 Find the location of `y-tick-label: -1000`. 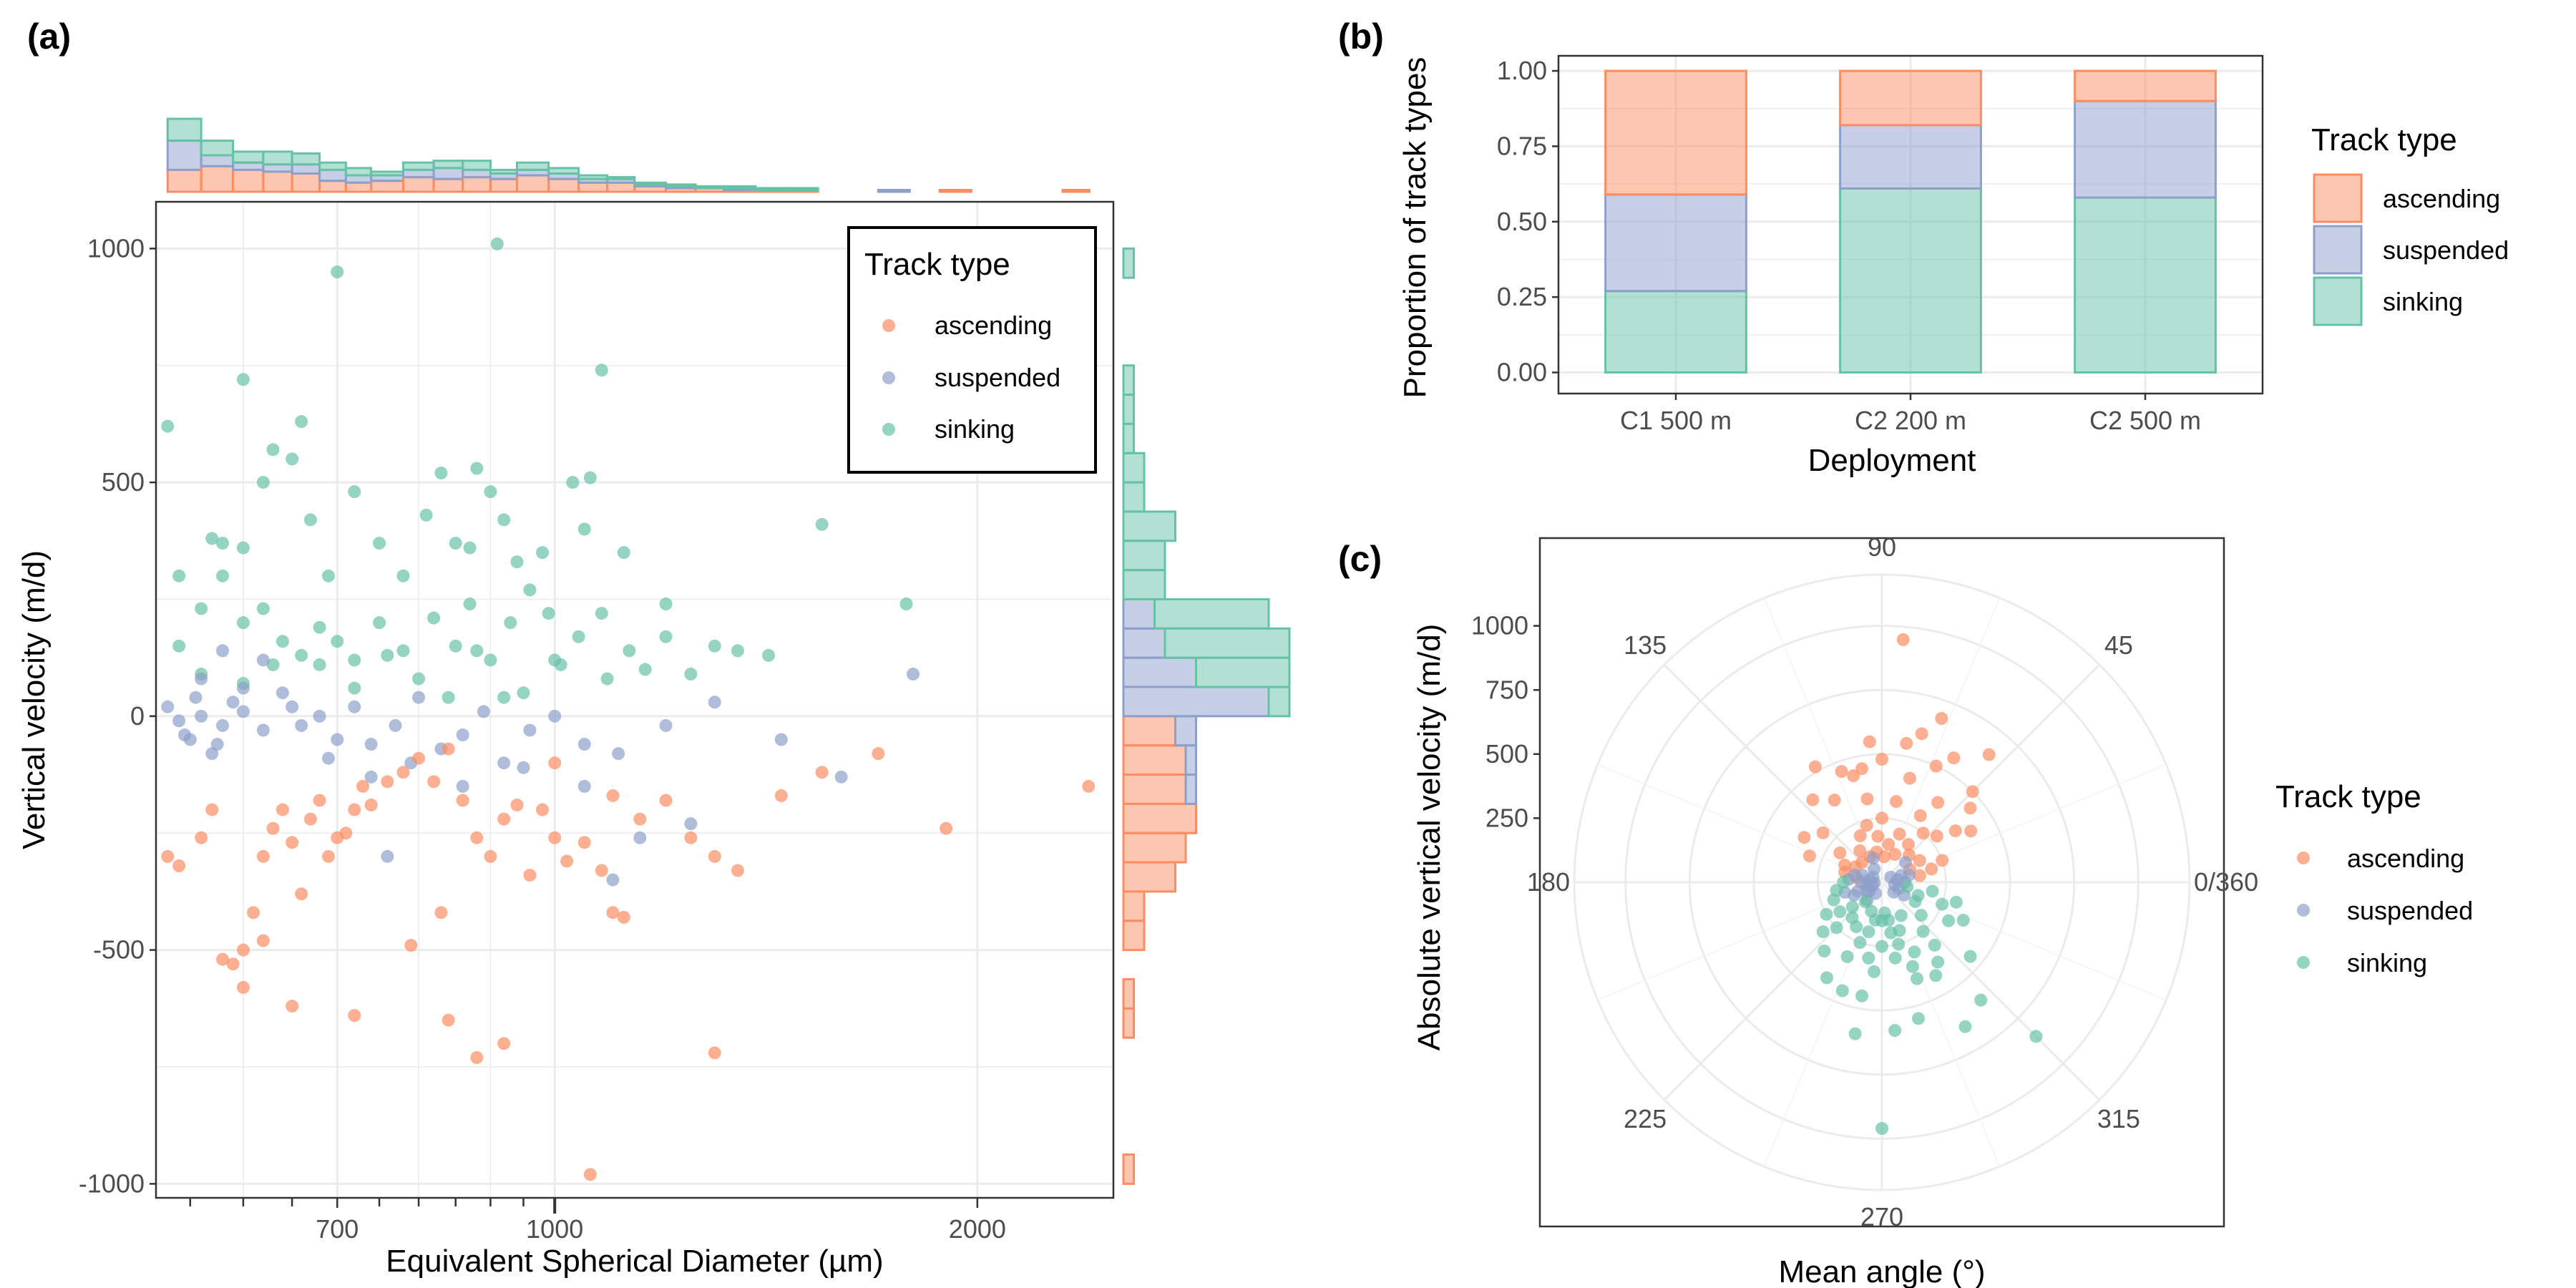

y-tick-label: -1000 is located at coordinates (112, 1183).